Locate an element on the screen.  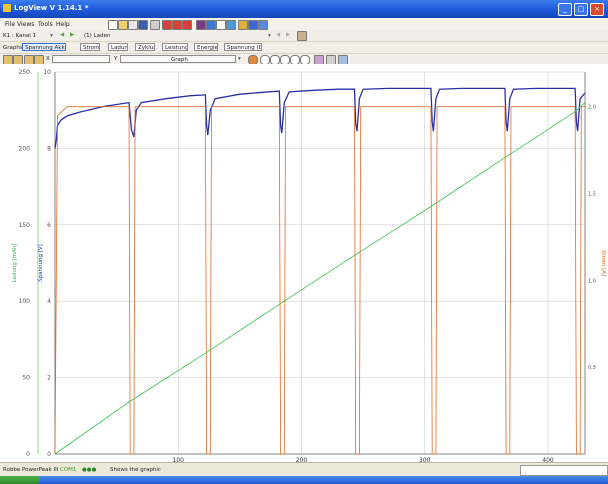
device-name: Robbe PowerPeak III is located at coordinates (31, 470).